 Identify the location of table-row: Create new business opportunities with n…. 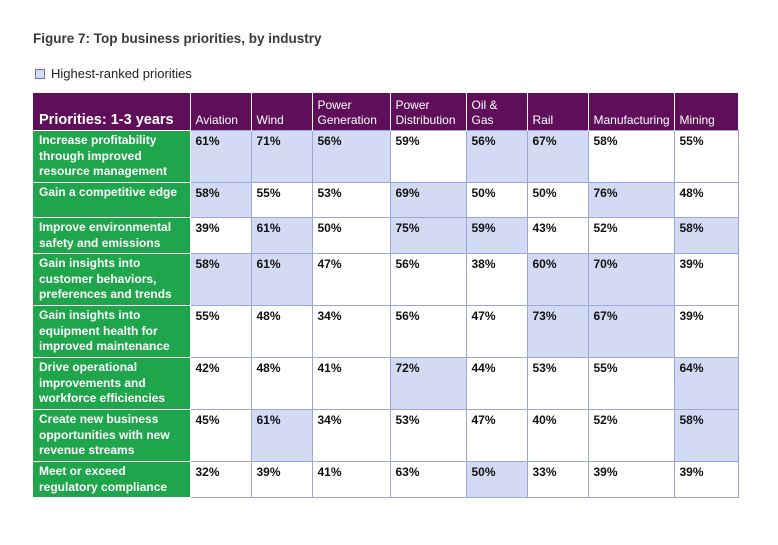
(386, 435).